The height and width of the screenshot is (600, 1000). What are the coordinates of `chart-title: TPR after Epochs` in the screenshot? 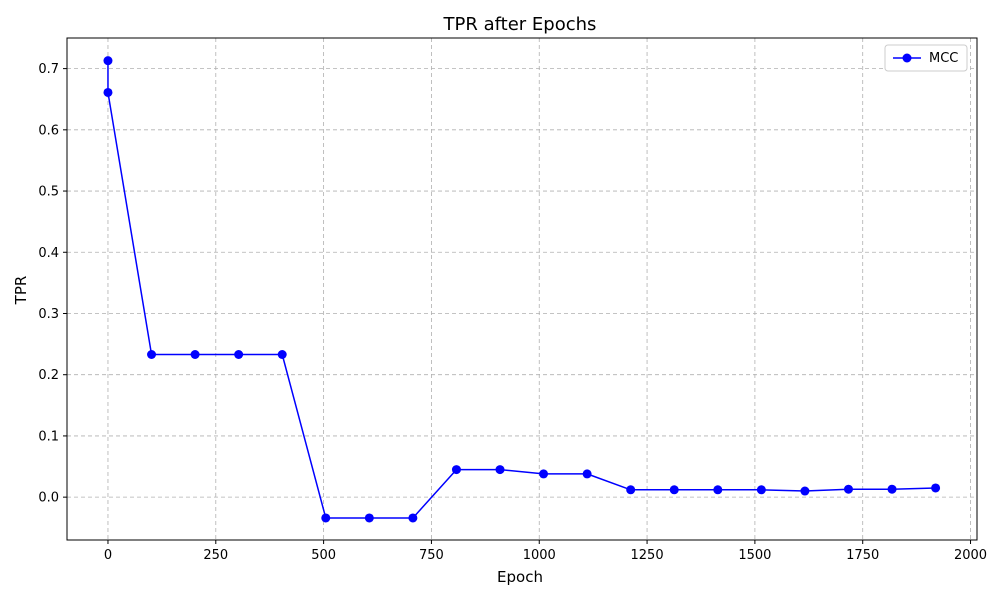 It's located at (520, 24).